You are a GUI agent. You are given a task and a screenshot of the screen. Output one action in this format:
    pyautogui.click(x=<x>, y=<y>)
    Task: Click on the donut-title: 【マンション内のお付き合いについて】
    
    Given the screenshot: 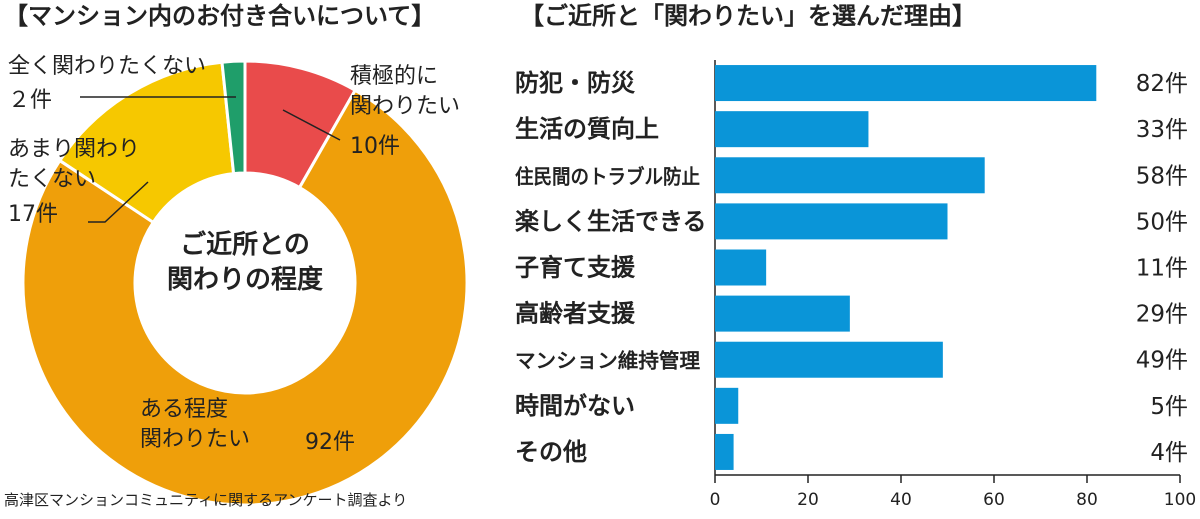 What is the action you would take?
    pyautogui.click(x=220, y=16)
    